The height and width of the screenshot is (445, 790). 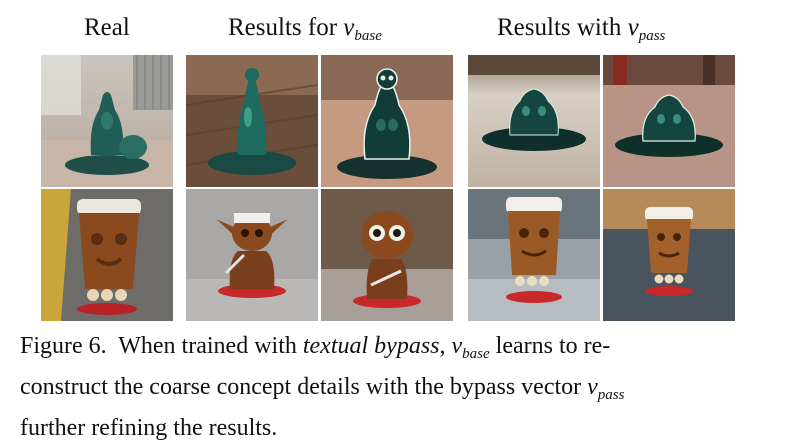 What do you see at coordinates (592, 387) in the screenshot?
I see `caption-var-2: v` at bounding box center [592, 387].